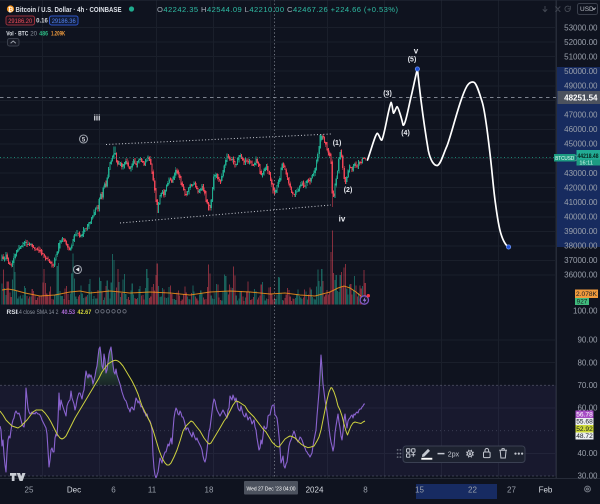 The image size is (600, 504). I want to click on svg-text: 18, so click(209, 490).